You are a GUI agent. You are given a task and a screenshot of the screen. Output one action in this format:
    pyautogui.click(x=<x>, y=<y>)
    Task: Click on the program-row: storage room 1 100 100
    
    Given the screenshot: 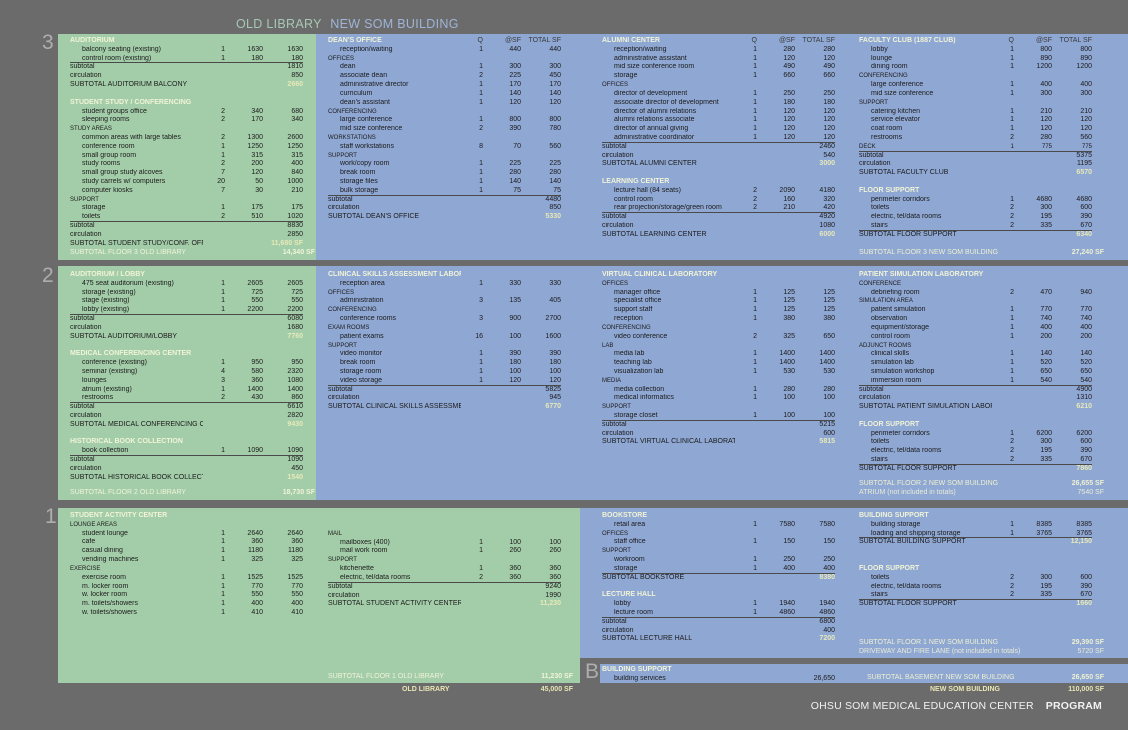 What is the action you would take?
    pyautogui.click(x=444, y=372)
    